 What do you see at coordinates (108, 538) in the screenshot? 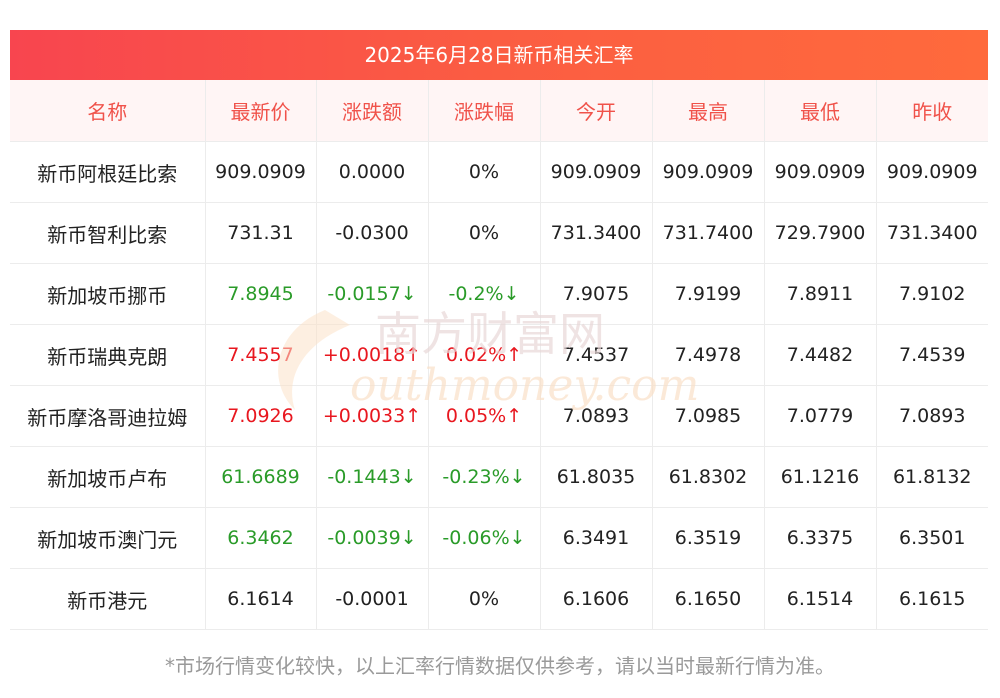
I see `cell-name: 新加坡币澳门元` at bounding box center [108, 538].